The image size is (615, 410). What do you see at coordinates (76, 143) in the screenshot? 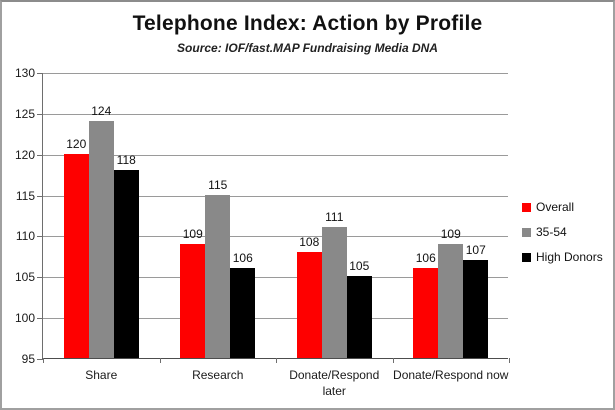
I see `bar-value-label: 120` at bounding box center [76, 143].